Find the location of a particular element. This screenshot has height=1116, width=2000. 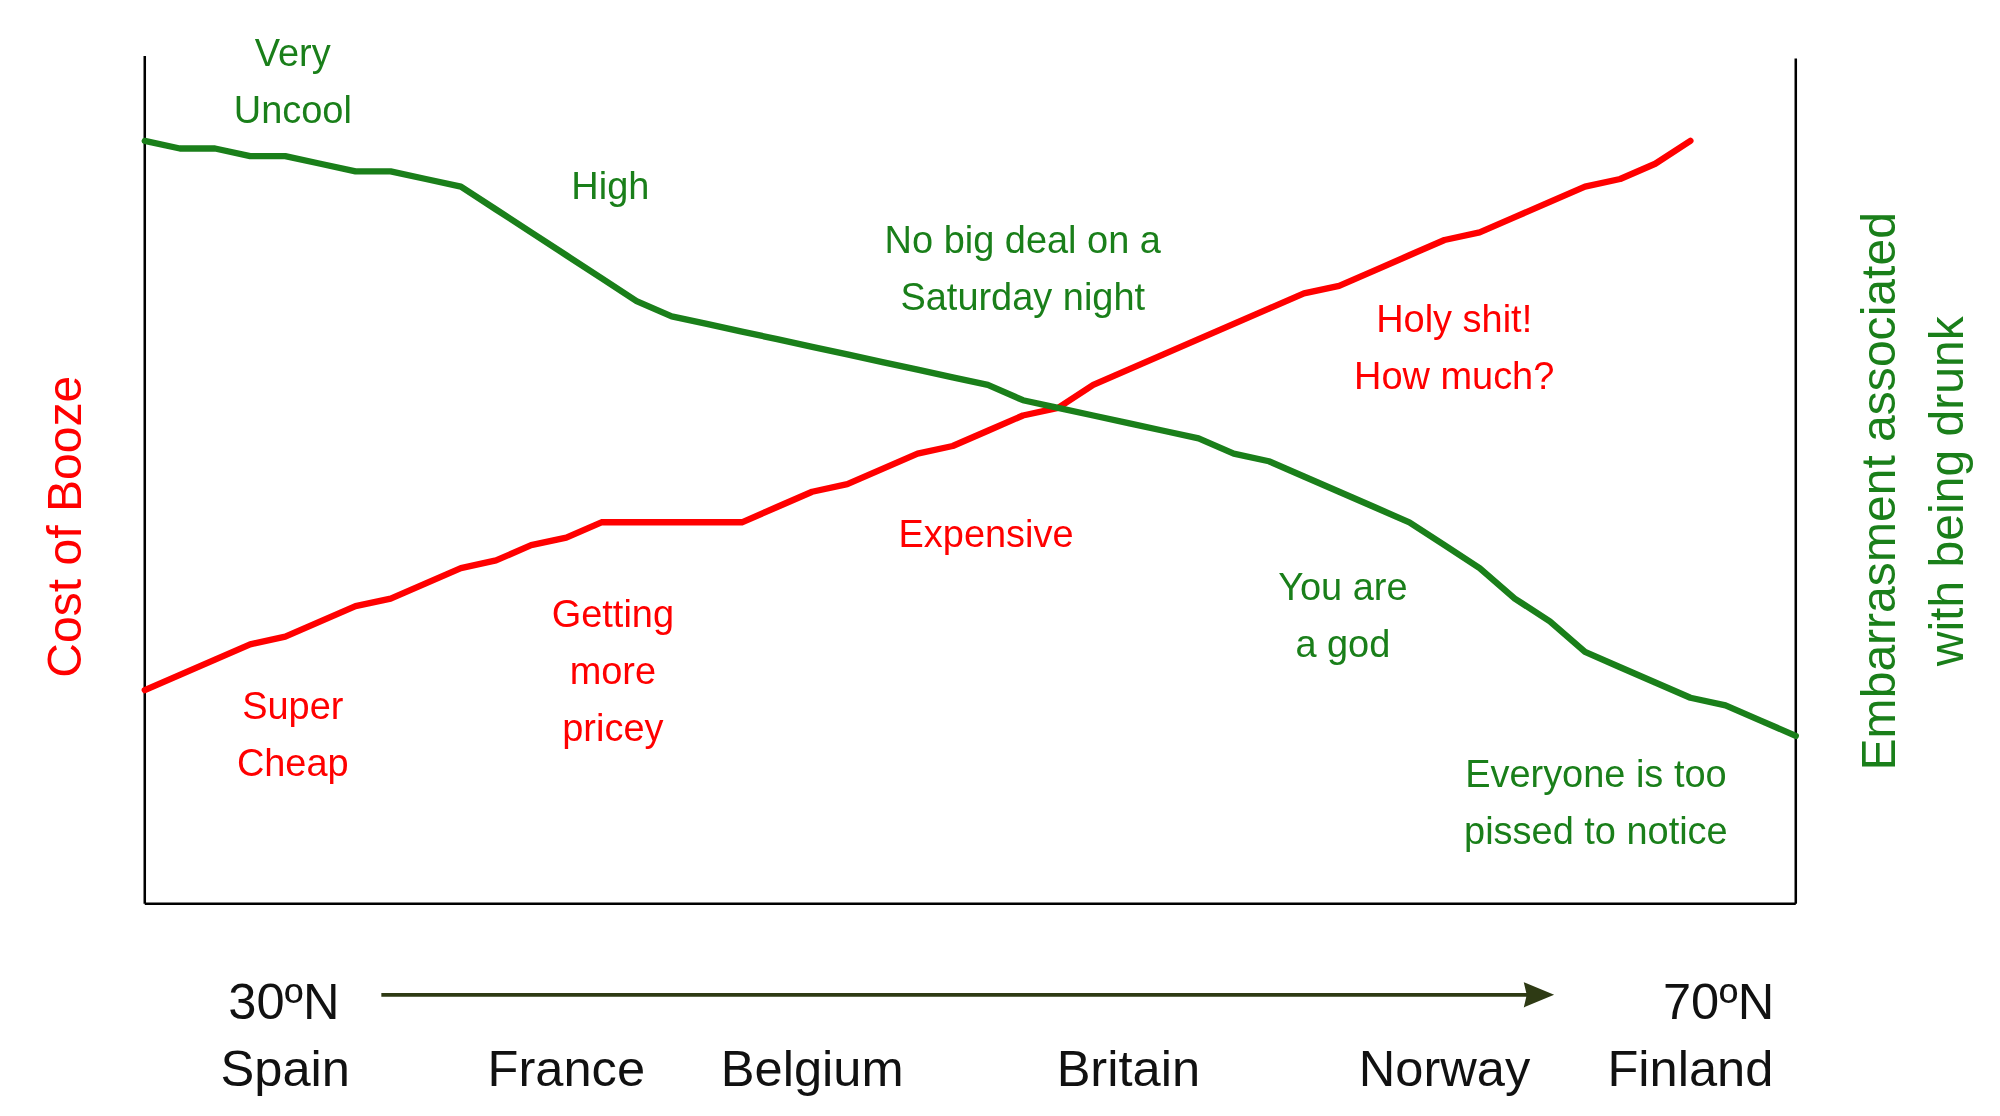

annotation: Holy shit! How much? is located at coordinates (1454, 347).